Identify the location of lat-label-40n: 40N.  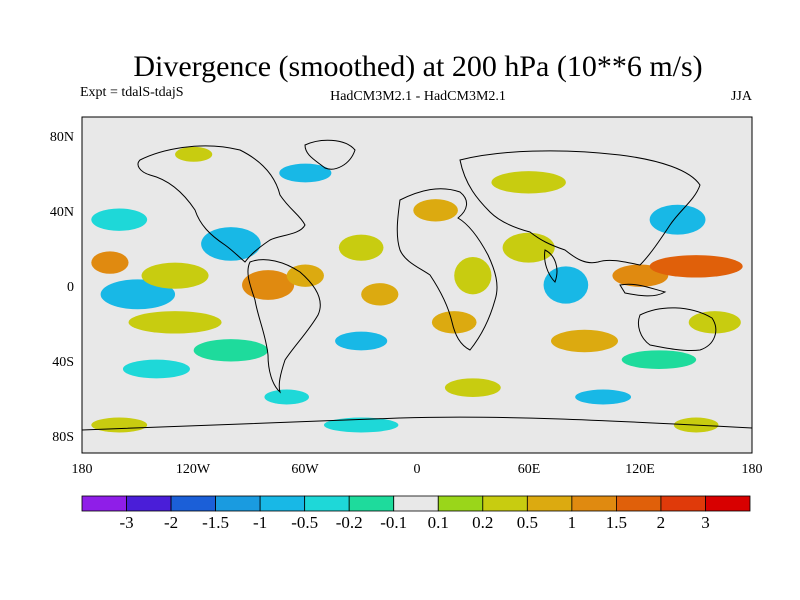
(62, 212).